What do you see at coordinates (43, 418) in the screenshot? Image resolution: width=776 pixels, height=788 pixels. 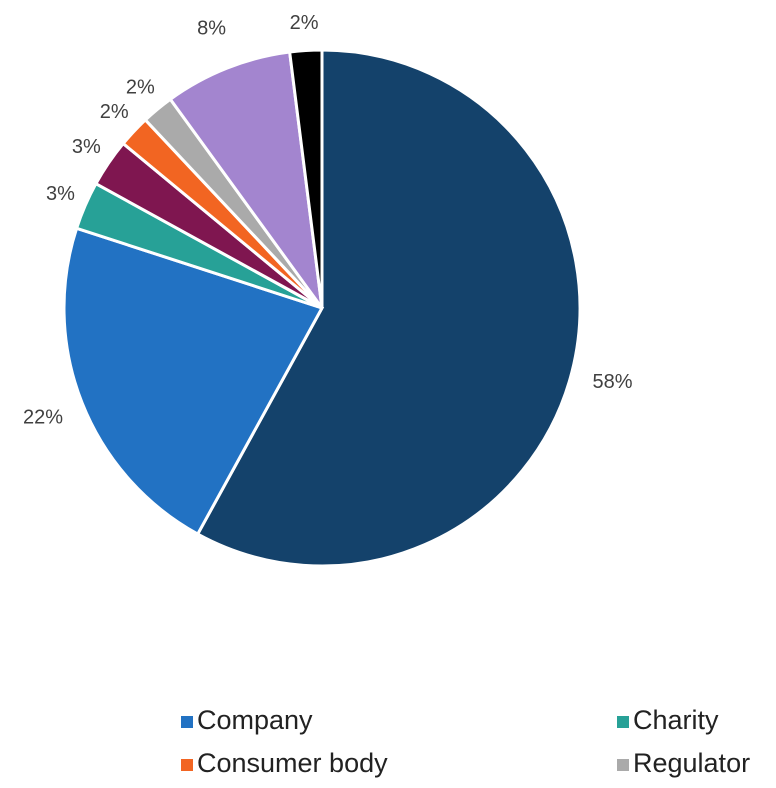 I see `data-label: 22%` at bounding box center [43, 418].